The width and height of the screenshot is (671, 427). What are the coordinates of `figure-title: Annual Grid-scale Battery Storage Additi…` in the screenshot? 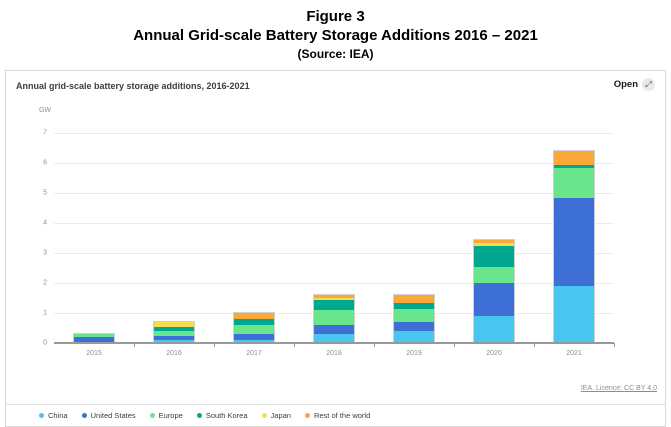 It's located at (335, 35).